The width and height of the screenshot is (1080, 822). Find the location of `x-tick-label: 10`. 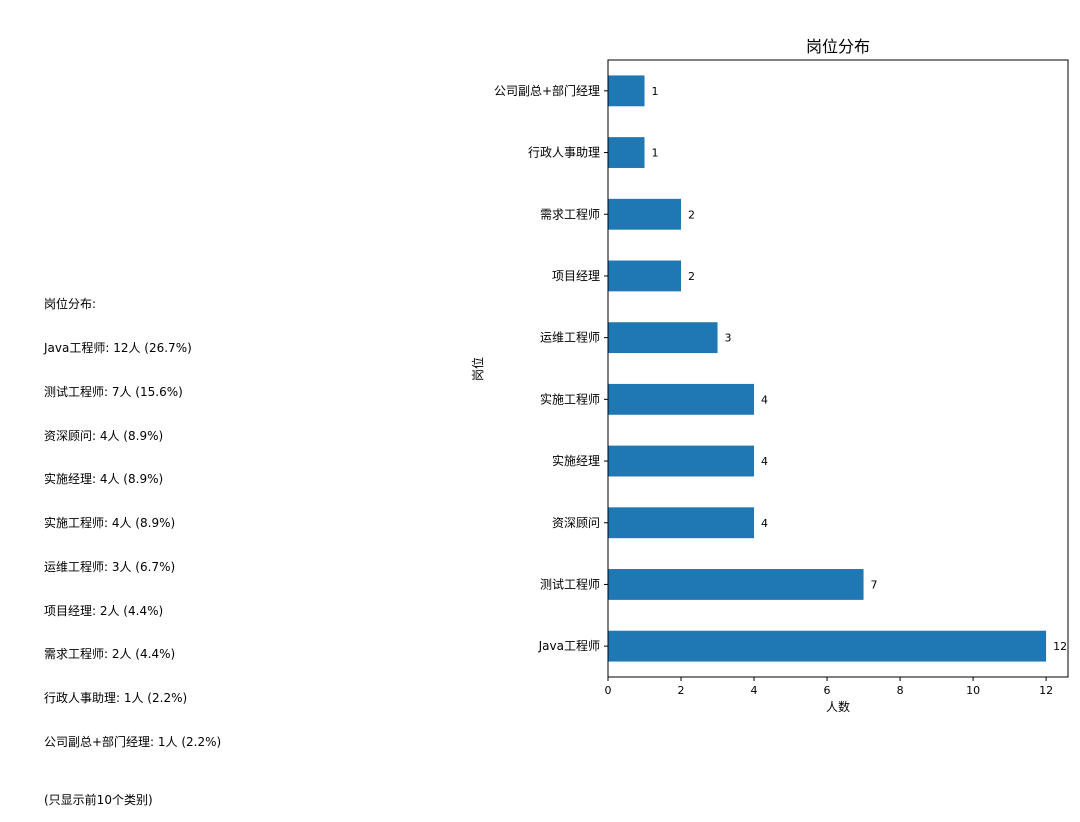

x-tick-label: 10 is located at coordinates (973, 690).